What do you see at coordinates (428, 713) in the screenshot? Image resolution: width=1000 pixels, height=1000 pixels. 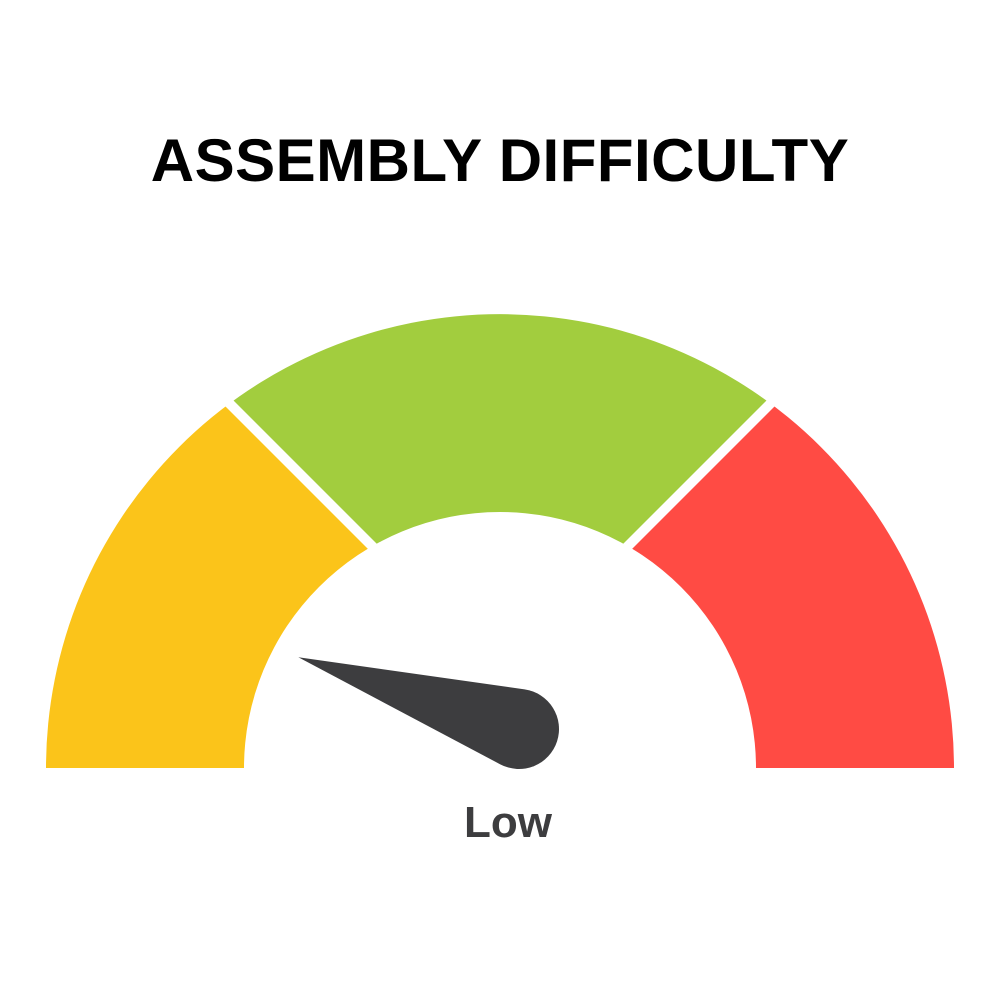 I see `gauge-needle-icon` at bounding box center [428, 713].